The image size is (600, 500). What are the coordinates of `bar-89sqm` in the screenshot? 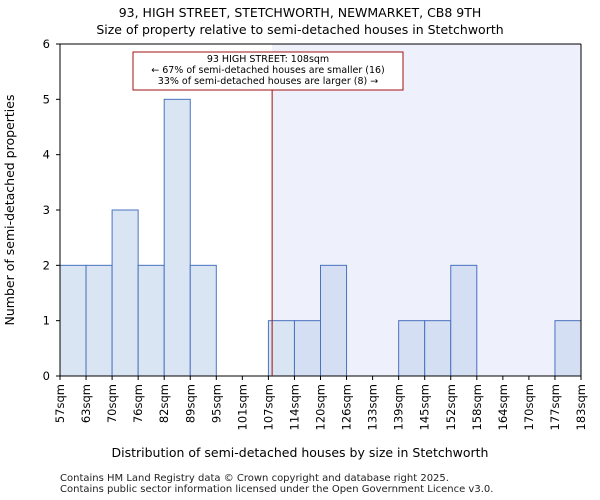 It's located at (203, 320).